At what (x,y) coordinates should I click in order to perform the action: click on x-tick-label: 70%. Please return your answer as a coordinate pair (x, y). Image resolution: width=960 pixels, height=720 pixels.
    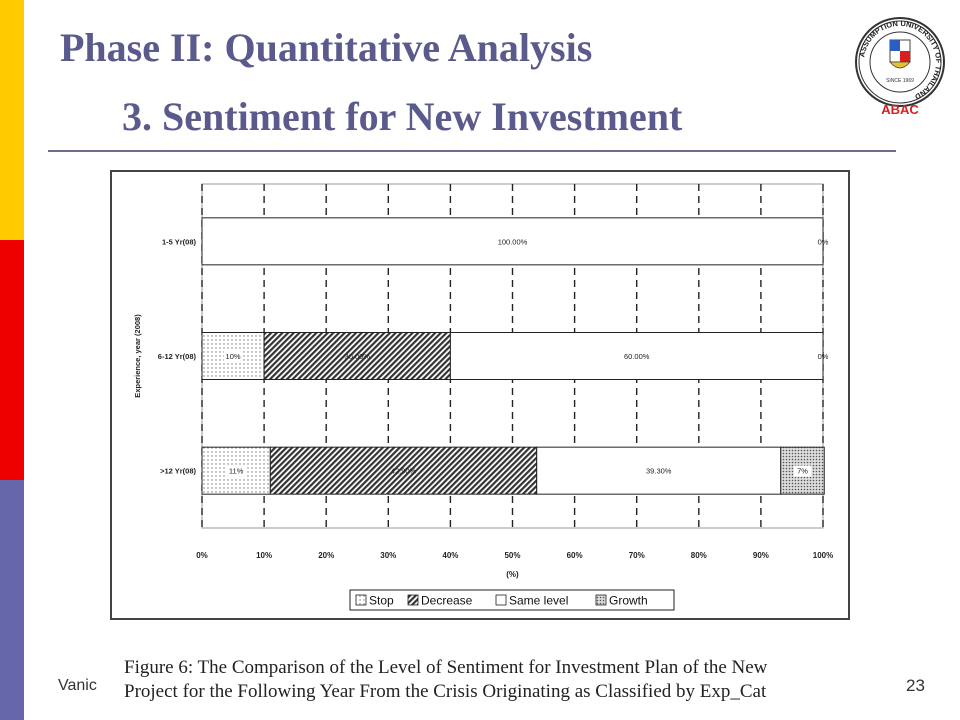
    Looking at the image, I should click on (637, 555).